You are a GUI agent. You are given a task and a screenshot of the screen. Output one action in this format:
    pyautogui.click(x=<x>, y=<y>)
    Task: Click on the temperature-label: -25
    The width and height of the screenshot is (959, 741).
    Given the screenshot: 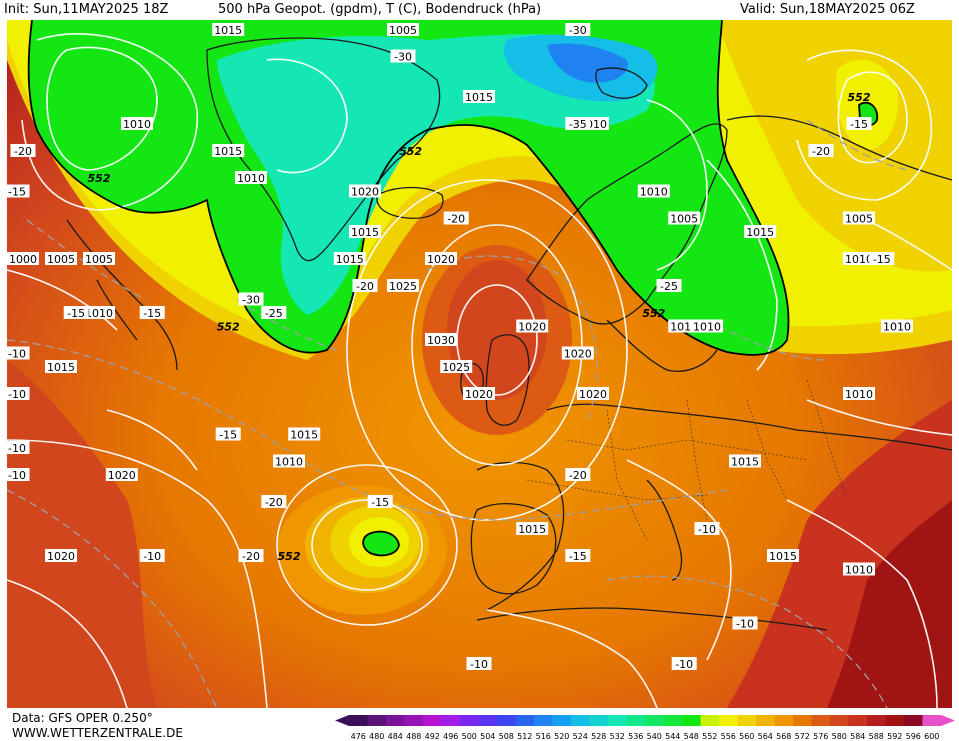 What is the action you would take?
    pyautogui.click(x=274, y=313)
    